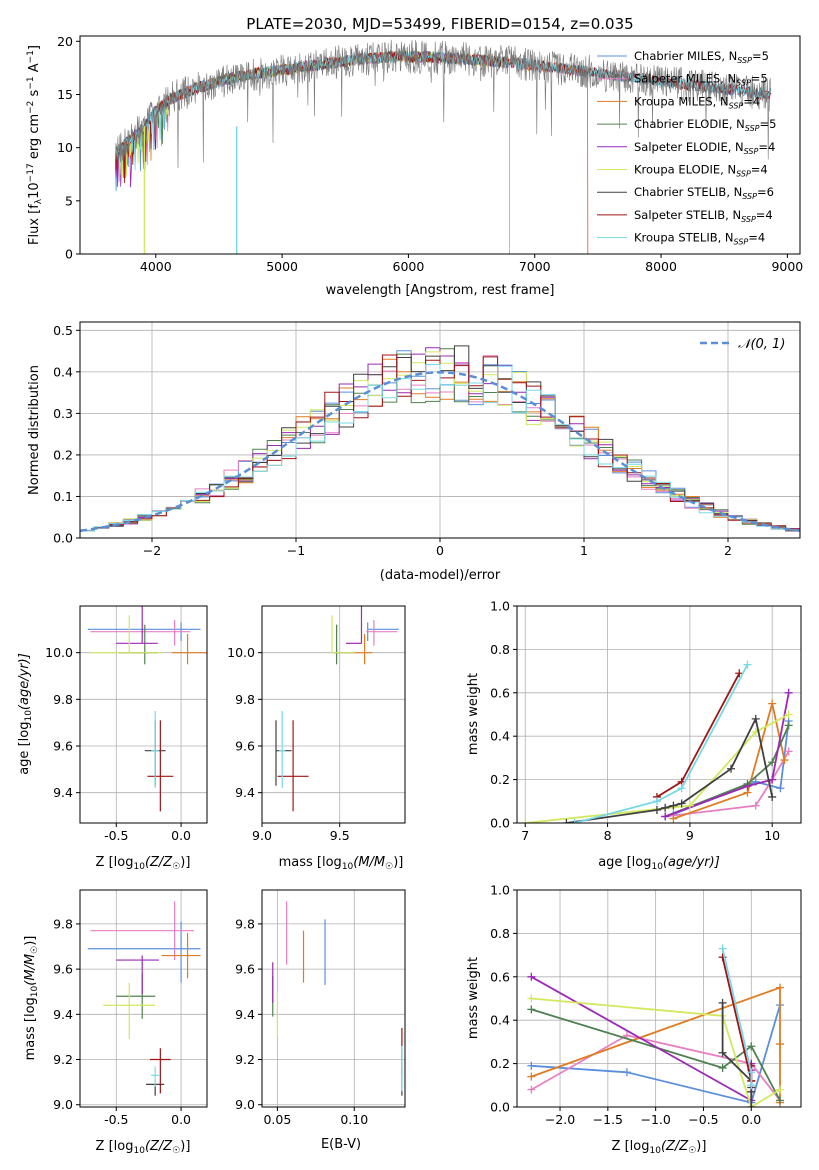 The image size is (819, 1170). I want to click on x-tick-label: 5000, so click(282, 266).